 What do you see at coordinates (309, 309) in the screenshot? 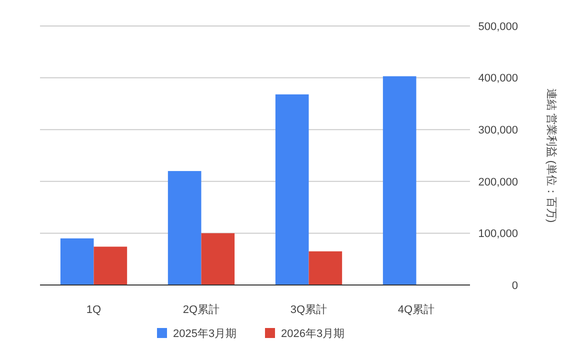
I see `x-tick-label: 3Q累計` at bounding box center [309, 309].